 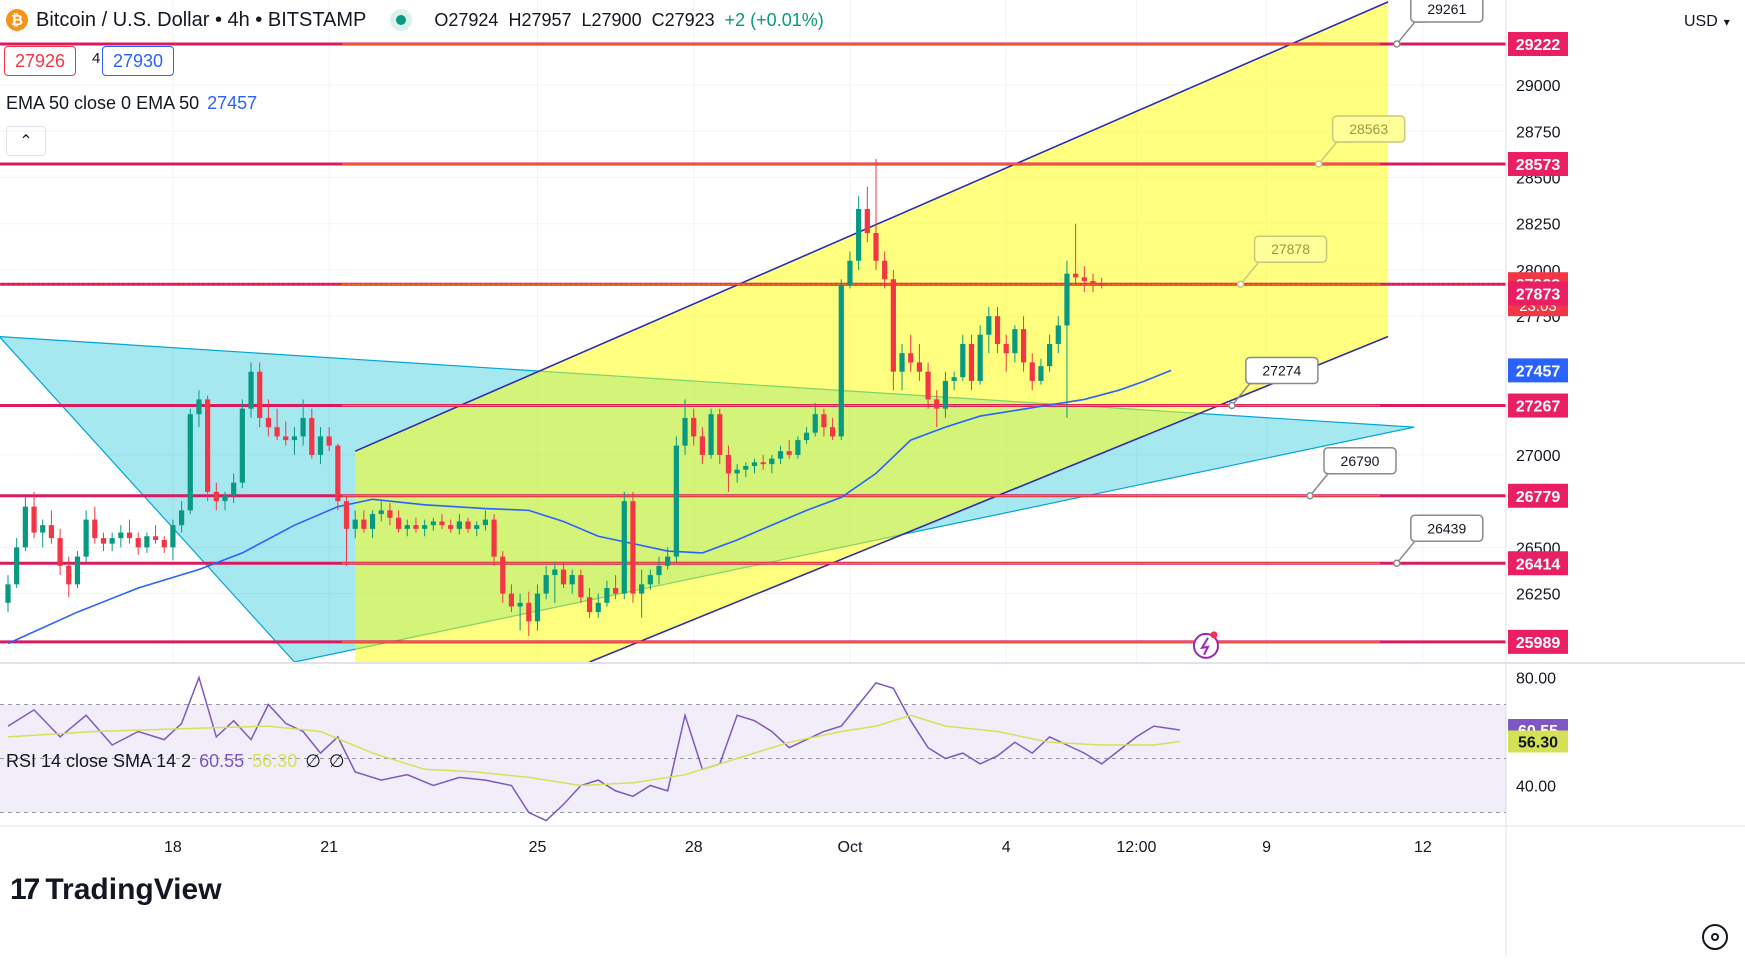 I want to click on price-axis-tick: 26250, so click(x=1538, y=595).